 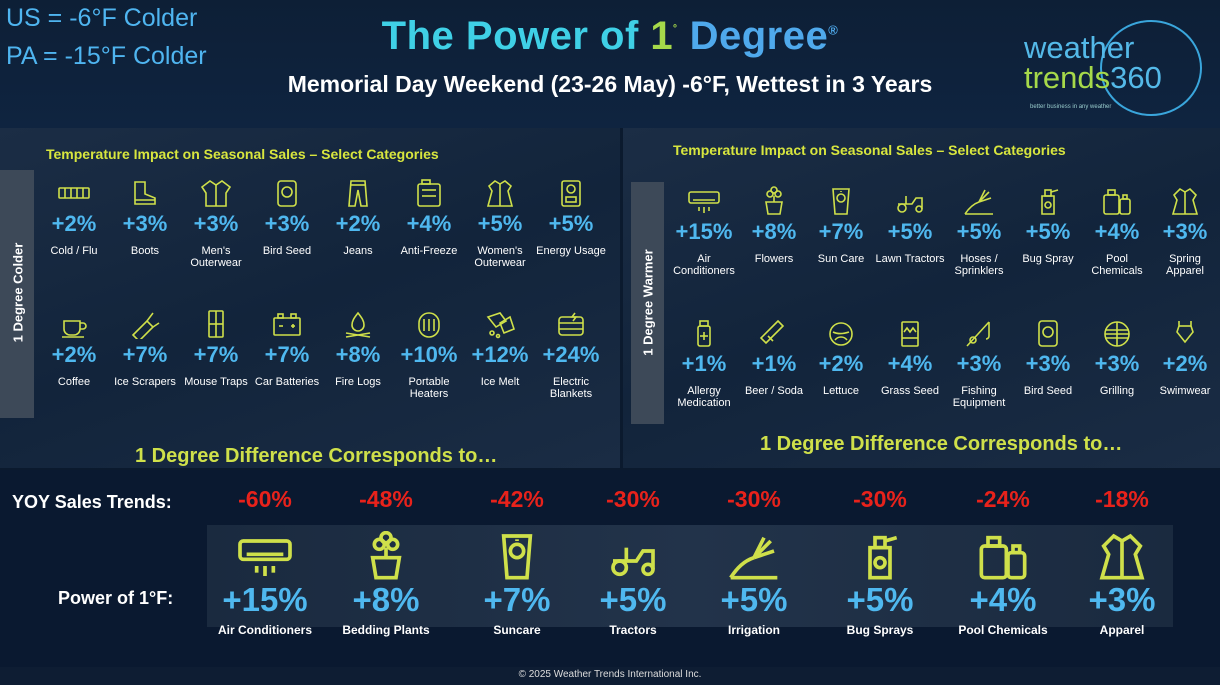 I want to click on power-percent-value: +4%, so click(x=1003, y=599).